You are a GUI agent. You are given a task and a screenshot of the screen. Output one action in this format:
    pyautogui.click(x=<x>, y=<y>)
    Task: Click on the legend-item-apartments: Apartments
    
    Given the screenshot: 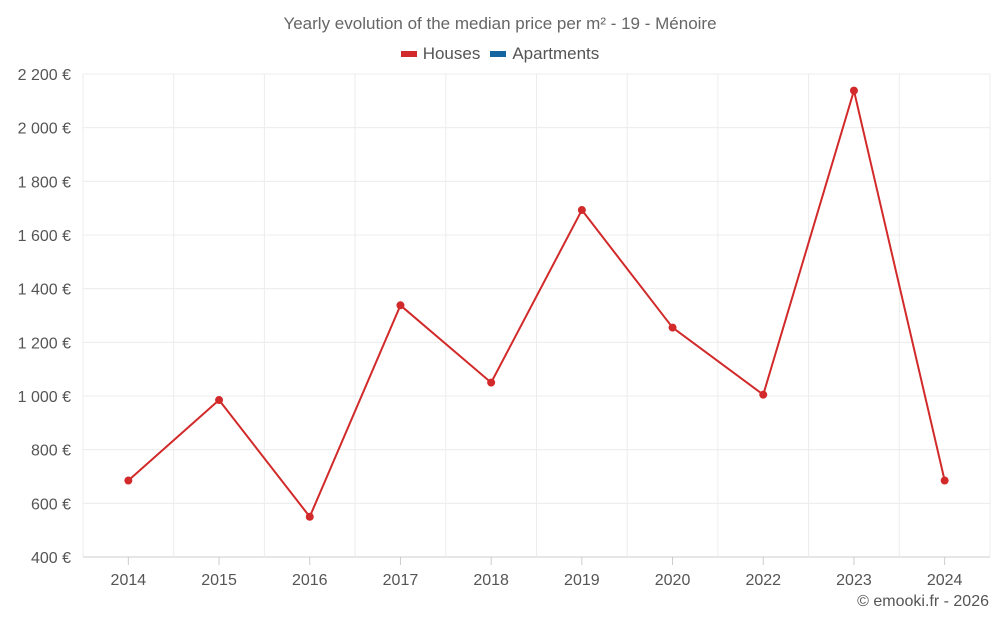 What is the action you would take?
    pyautogui.click(x=544, y=54)
    